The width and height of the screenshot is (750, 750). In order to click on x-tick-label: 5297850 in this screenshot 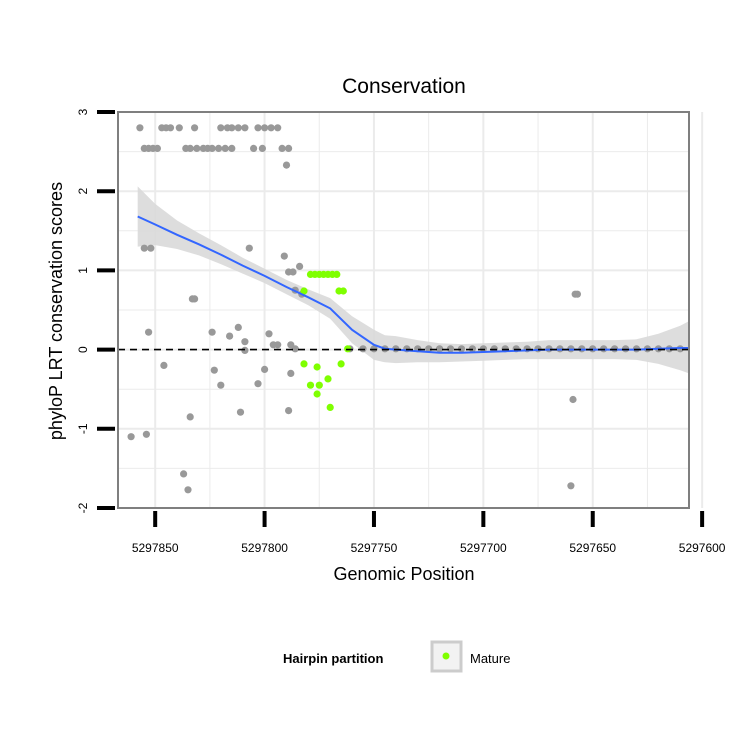, I will do `click(155, 548)`.